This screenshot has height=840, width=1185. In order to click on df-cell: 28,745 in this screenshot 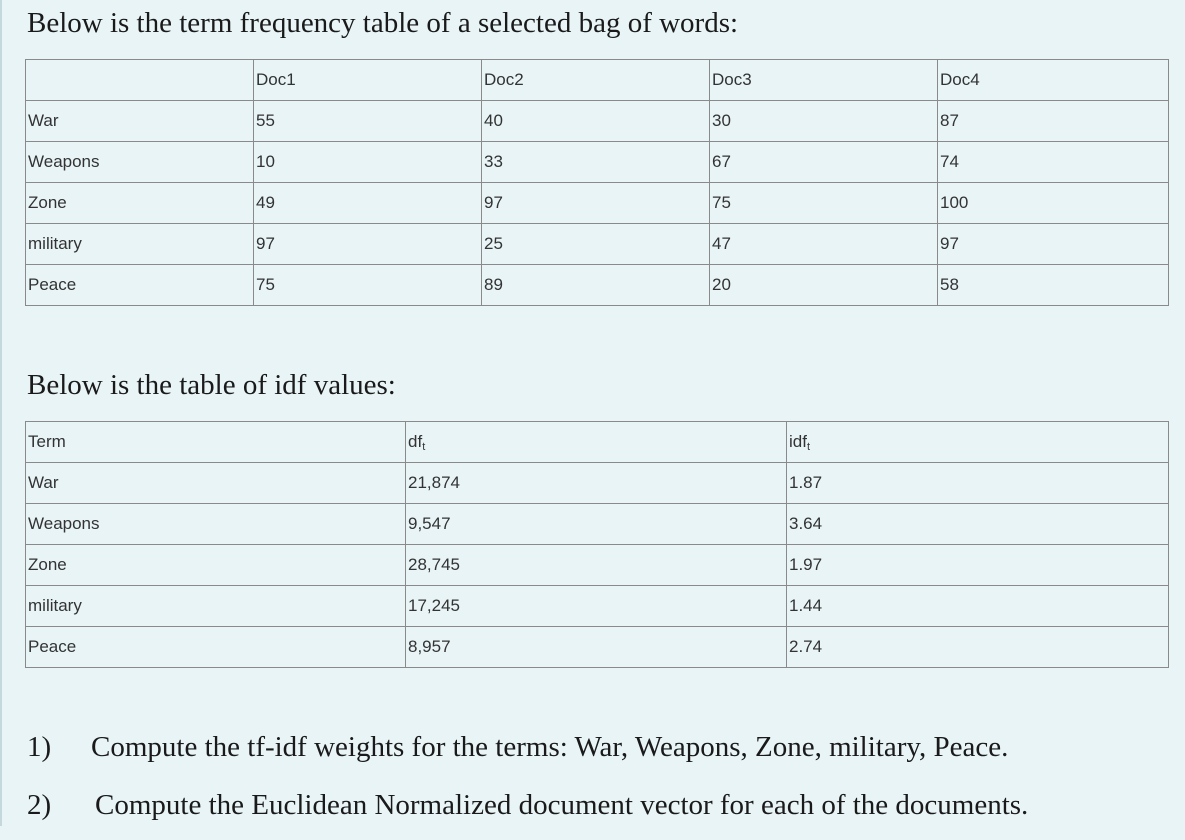, I will do `click(596, 565)`.